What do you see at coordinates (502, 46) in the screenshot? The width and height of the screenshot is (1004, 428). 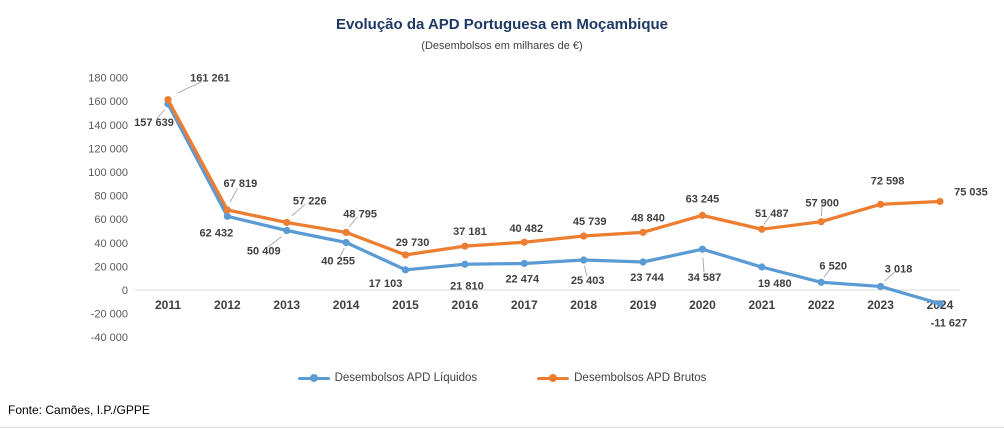 I see `chart-subtitle: (Desembolsos em milhares de €)` at bounding box center [502, 46].